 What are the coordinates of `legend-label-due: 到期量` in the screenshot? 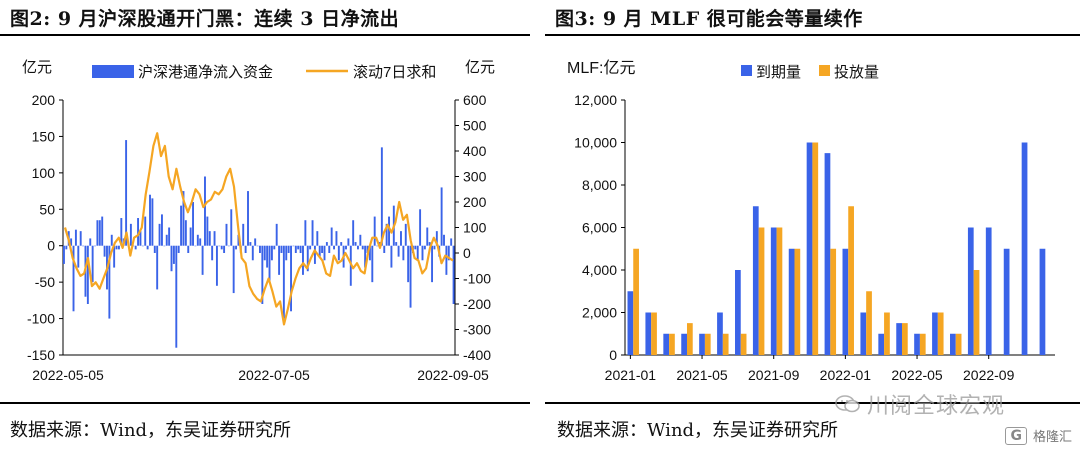 It's located at (778, 72).